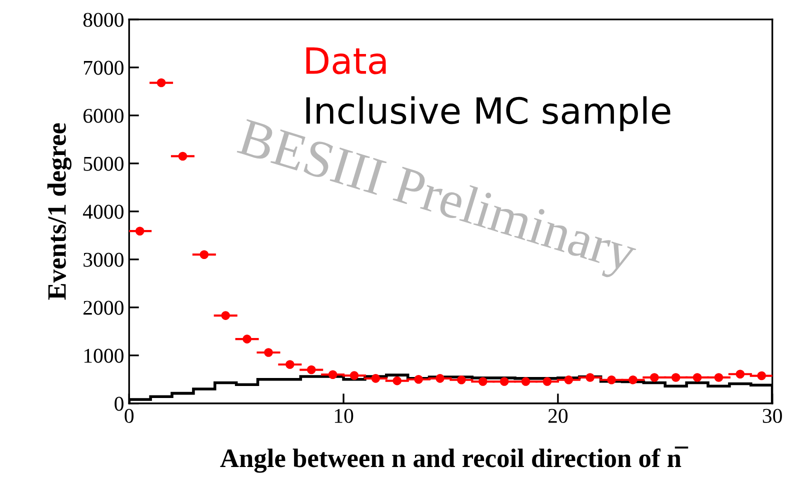 The image size is (802, 486). What do you see at coordinates (346, 60) in the screenshot?
I see `text: Data` at bounding box center [346, 60].